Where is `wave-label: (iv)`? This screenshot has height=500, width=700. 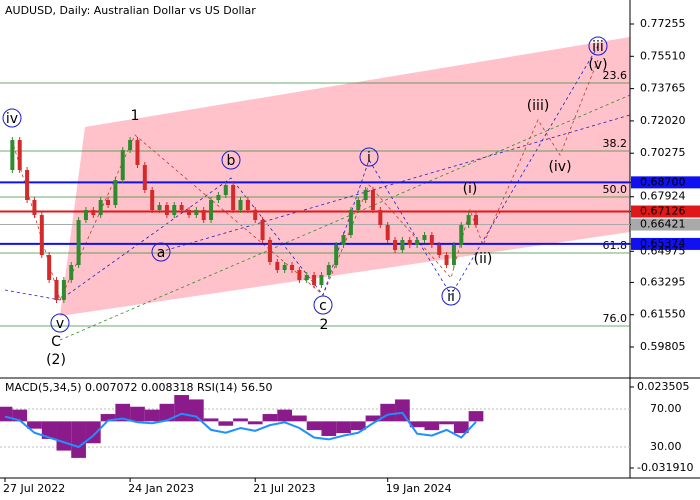 wave-label: (iv) is located at coordinates (559, 167).